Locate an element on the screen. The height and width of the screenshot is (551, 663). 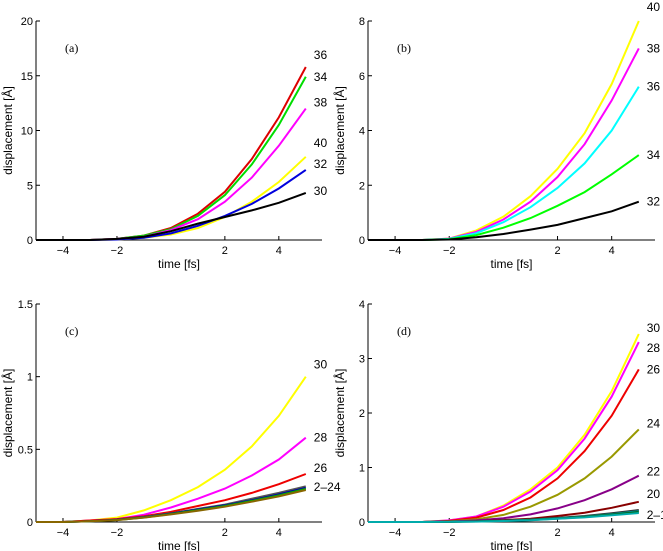
series-label-22: 22 is located at coordinates (654, 472).